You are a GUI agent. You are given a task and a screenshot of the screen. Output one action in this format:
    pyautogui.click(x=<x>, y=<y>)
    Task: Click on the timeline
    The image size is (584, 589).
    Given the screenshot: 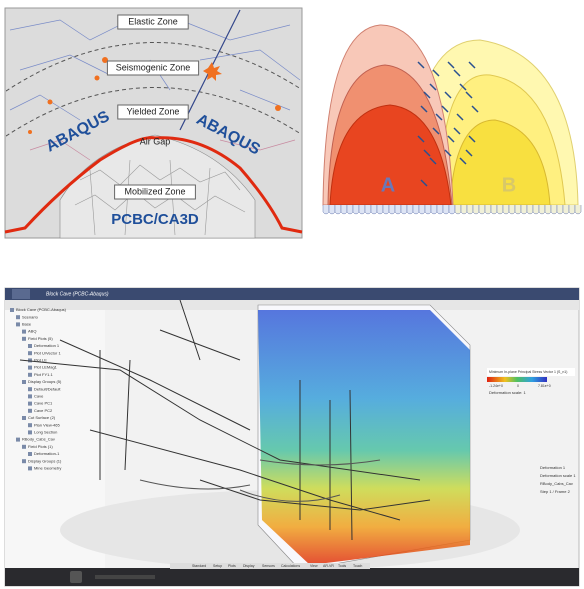 What is the action you would take?
    pyautogui.click(x=125, y=577)
    